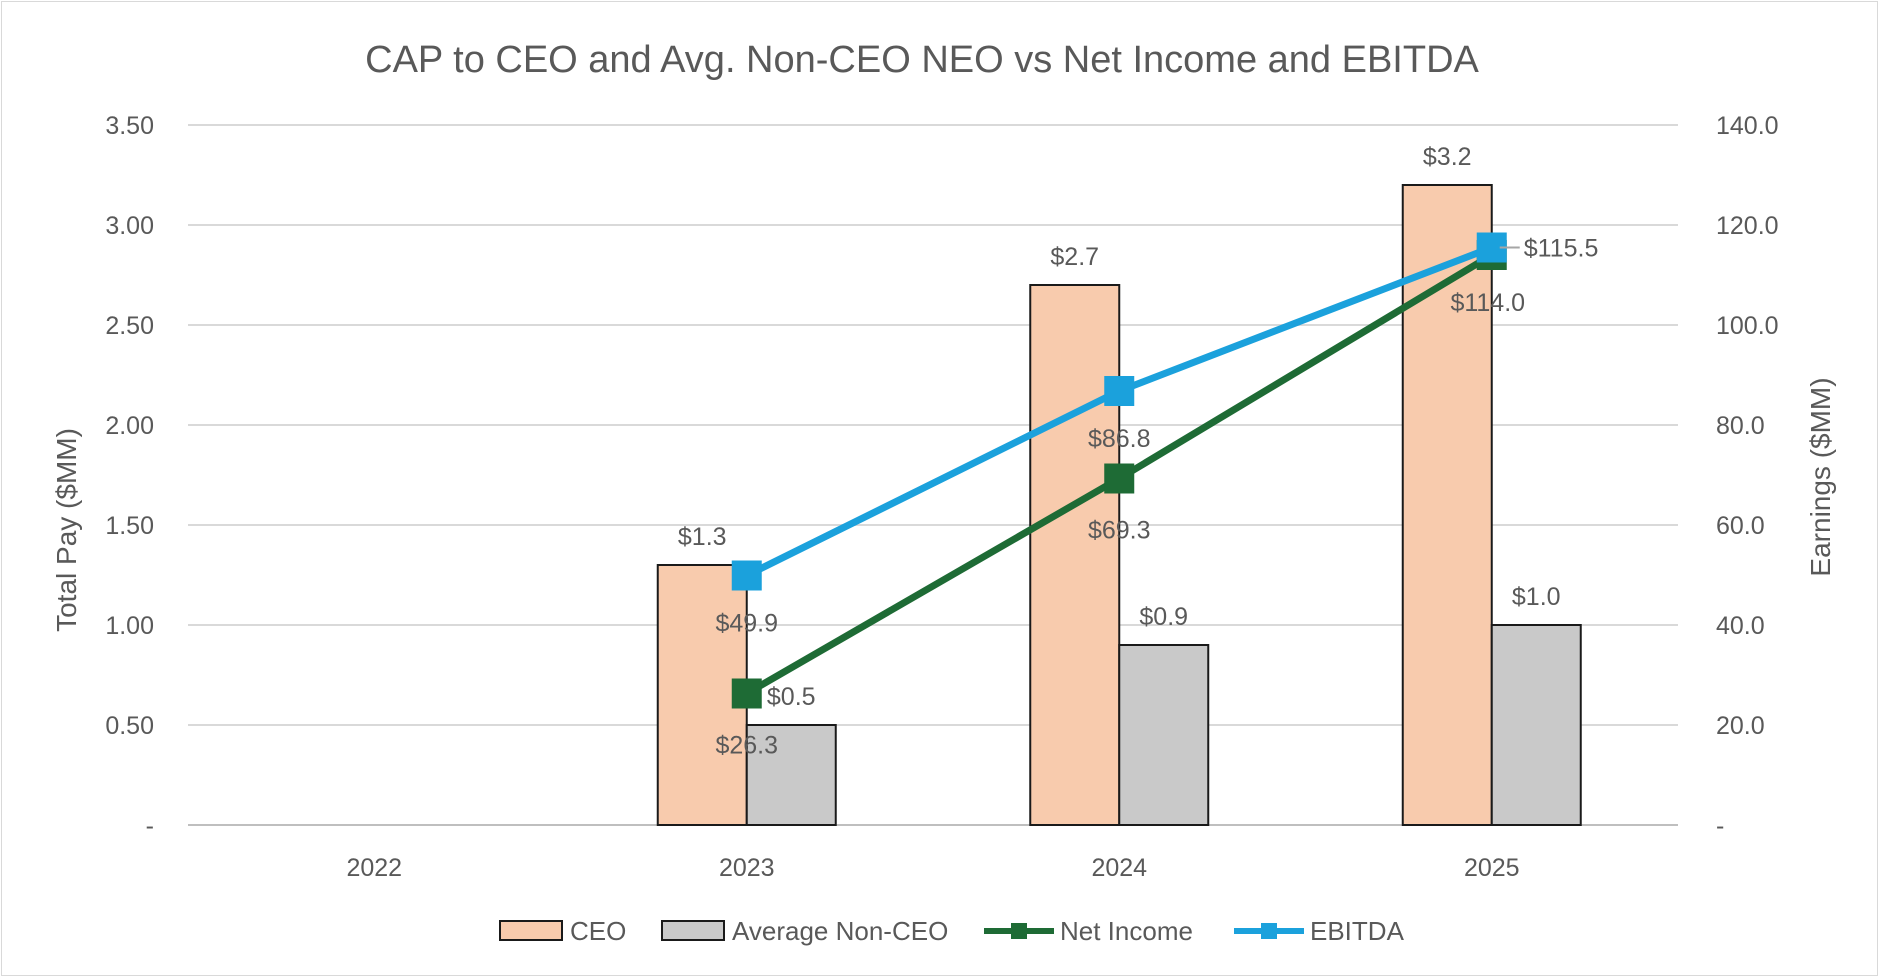 This screenshot has height=979, width=1881. What do you see at coordinates (1019, 931) in the screenshot?
I see `legend-marker-net-income` at bounding box center [1019, 931].